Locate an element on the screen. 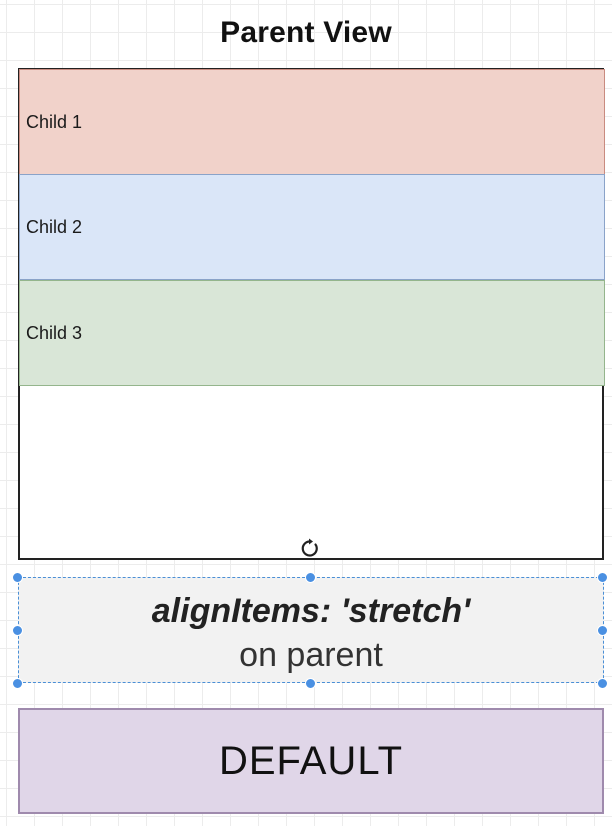  resize-handle-bottom-center-icon is located at coordinates (310, 683).